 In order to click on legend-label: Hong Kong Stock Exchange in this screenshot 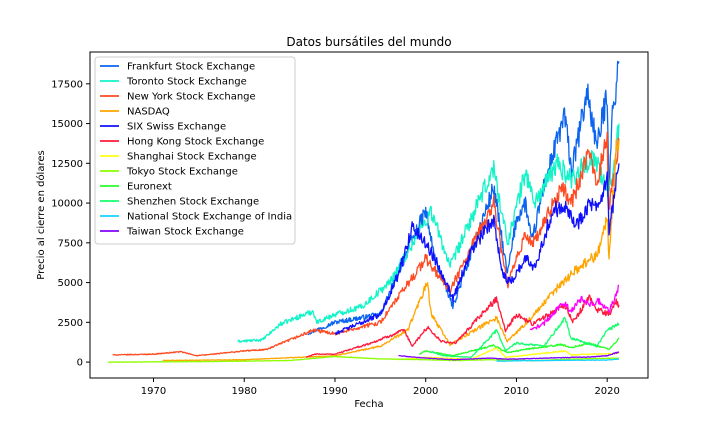, I will do `click(195, 142)`.